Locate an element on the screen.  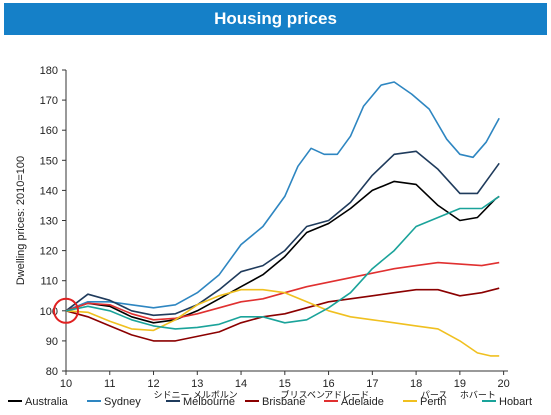
legend-label: Brisbane is located at coordinates (283, 402).